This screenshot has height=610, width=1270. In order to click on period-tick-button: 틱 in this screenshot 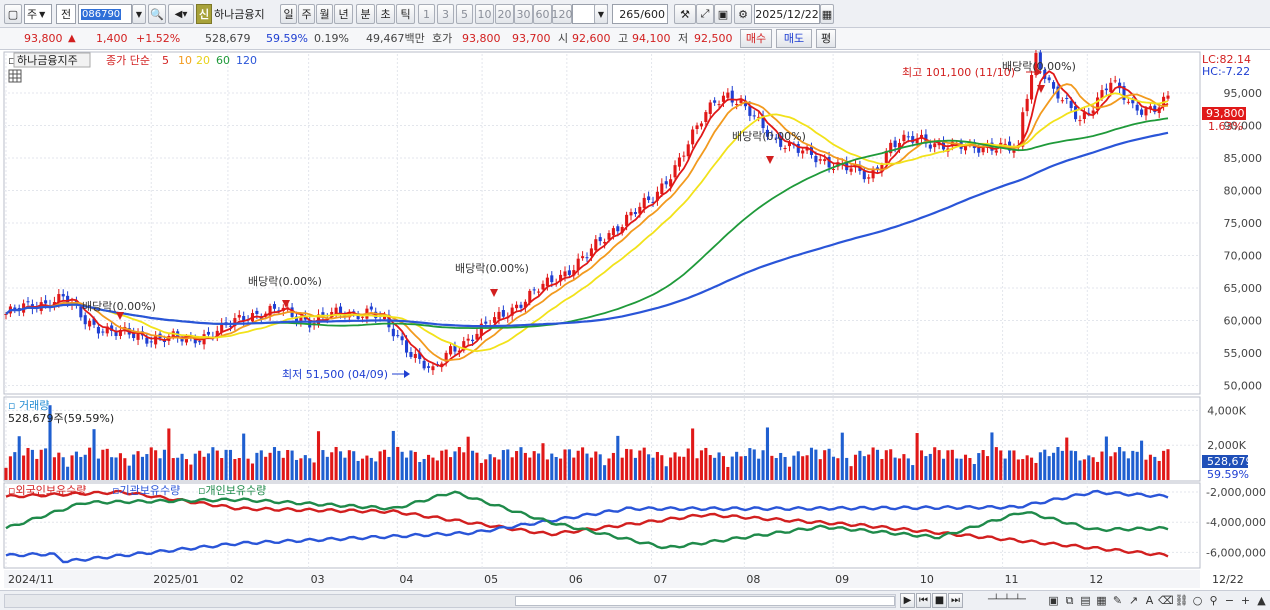, I will do `click(405, 14)`.